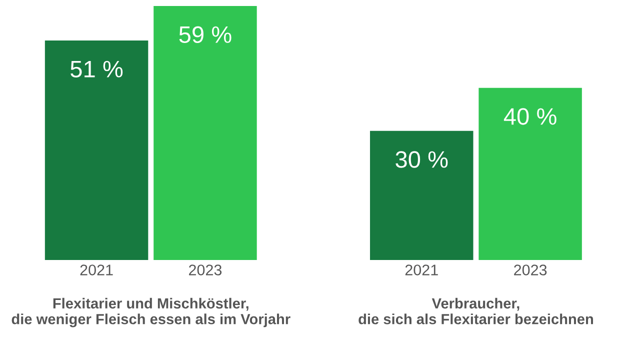 The image size is (630, 354). Describe the element at coordinates (96, 69) in the screenshot. I see `data-label: 51 %` at that location.